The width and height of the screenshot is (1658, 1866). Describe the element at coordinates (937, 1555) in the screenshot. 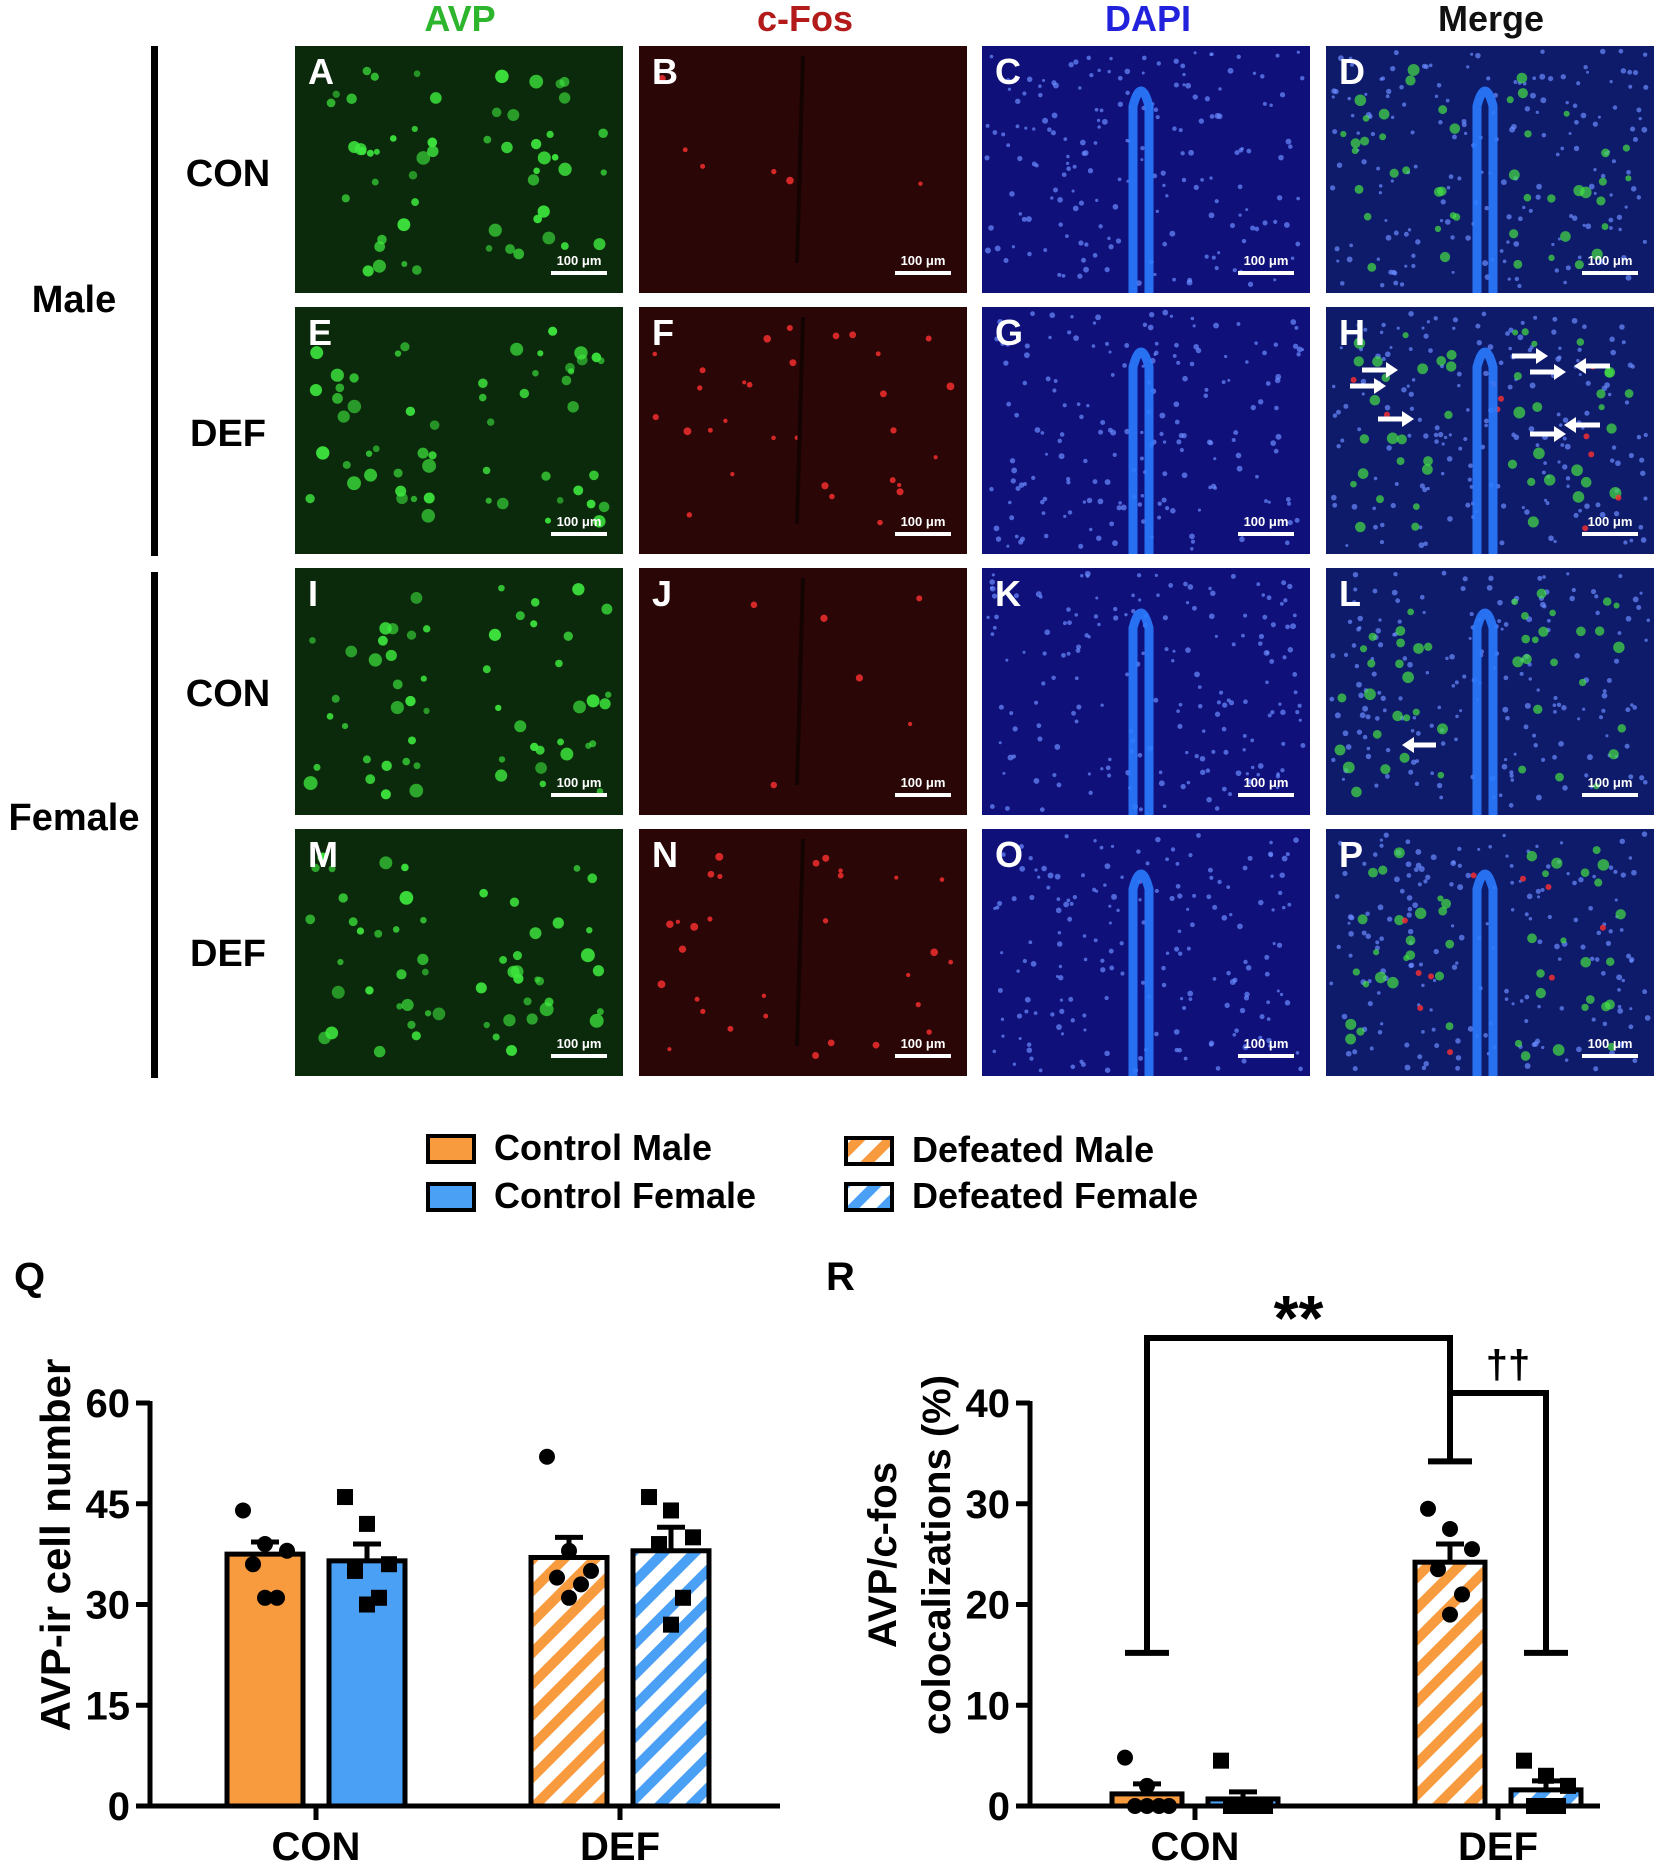

I see `y-axis-label: colocalizations (%)` at that location.